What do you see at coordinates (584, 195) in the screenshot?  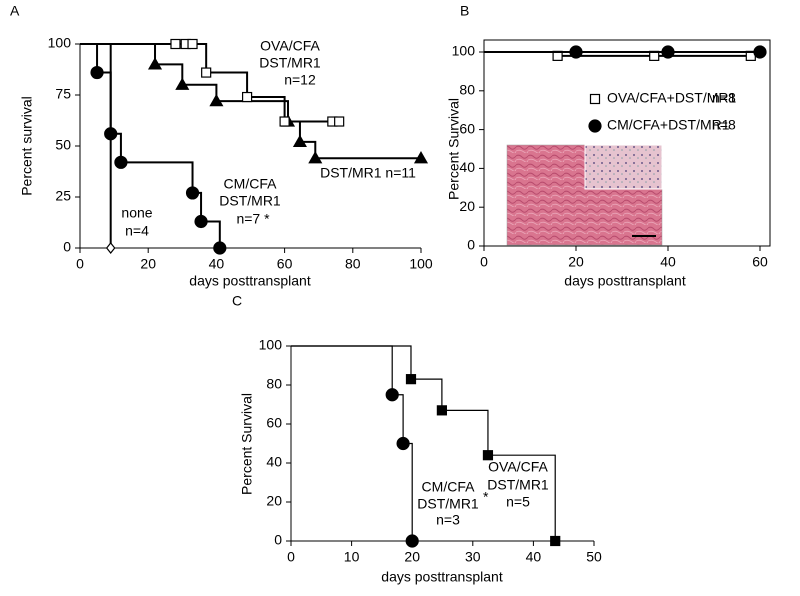 I see `histology-inset` at bounding box center [584, 195].